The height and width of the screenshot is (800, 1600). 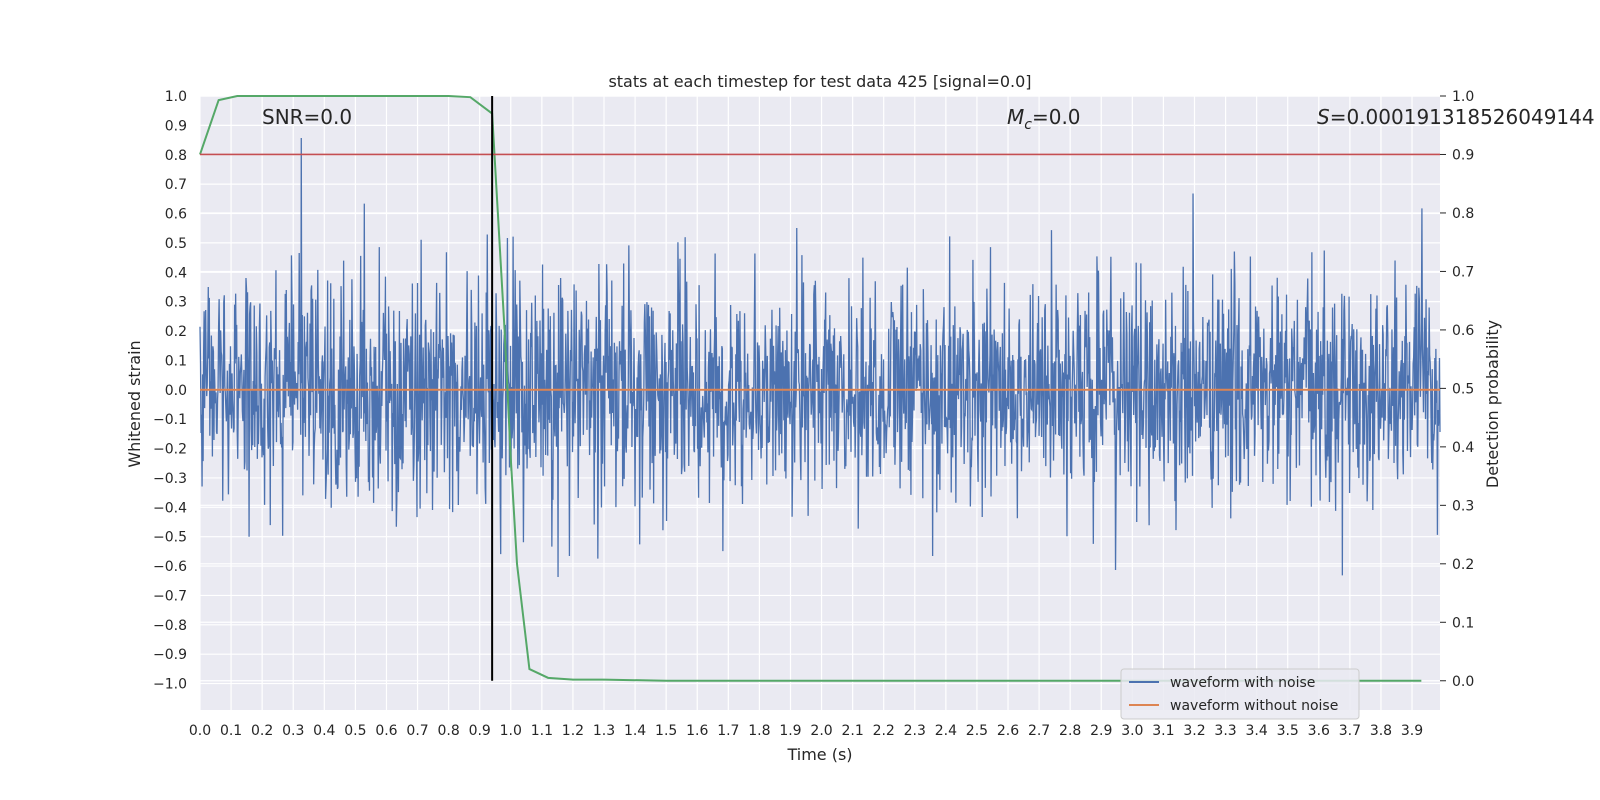 I want to click on x-tick-label: 0.1, so click(x=231, y=731).